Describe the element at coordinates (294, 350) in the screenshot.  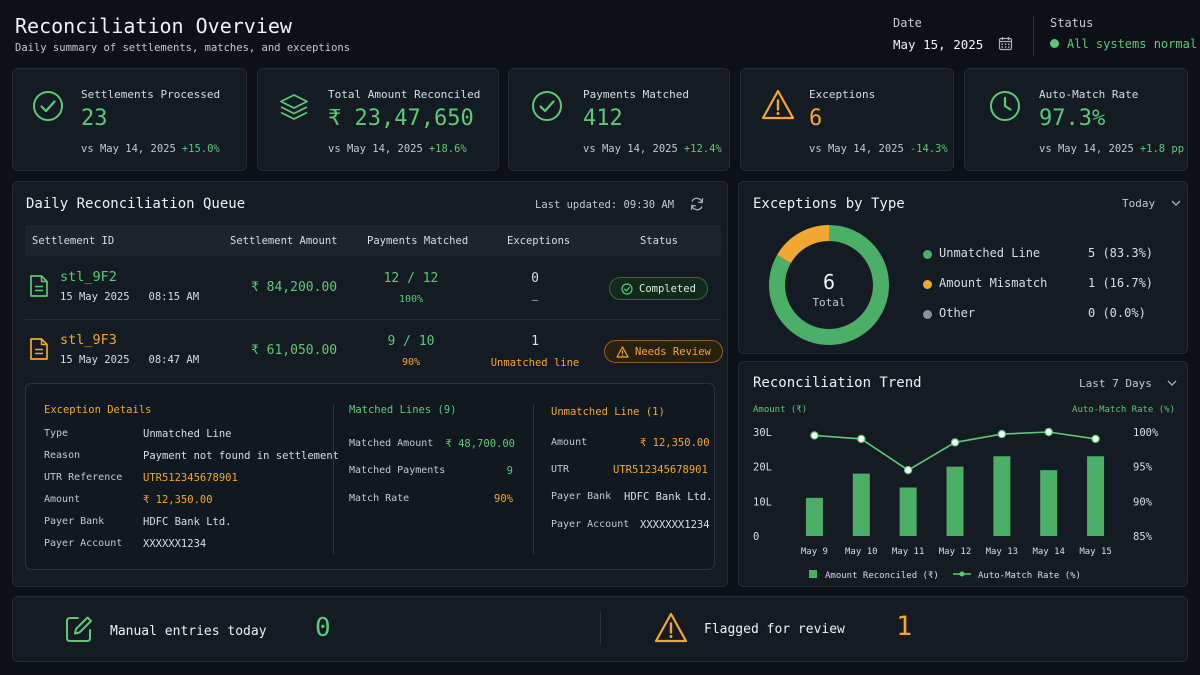
I see `settlement-amount: ₹ 61,050.00` at that location.